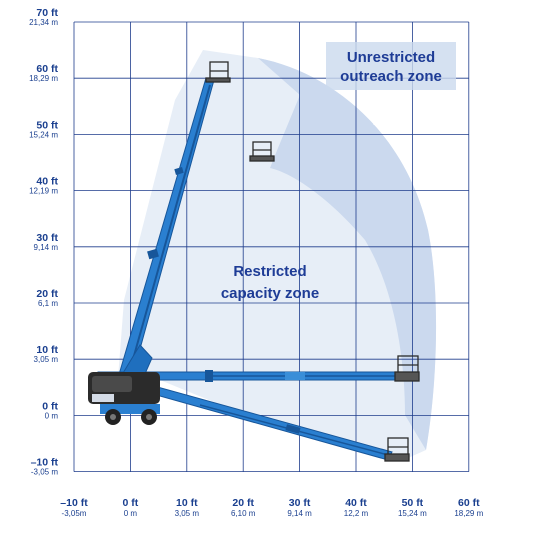 Image resolution: width=539 pixels, height=548 pixels. Describe the element at coordinates (356, 513) in the screenshot. I see `x-tick-label-m: 12,2 m` at that location.